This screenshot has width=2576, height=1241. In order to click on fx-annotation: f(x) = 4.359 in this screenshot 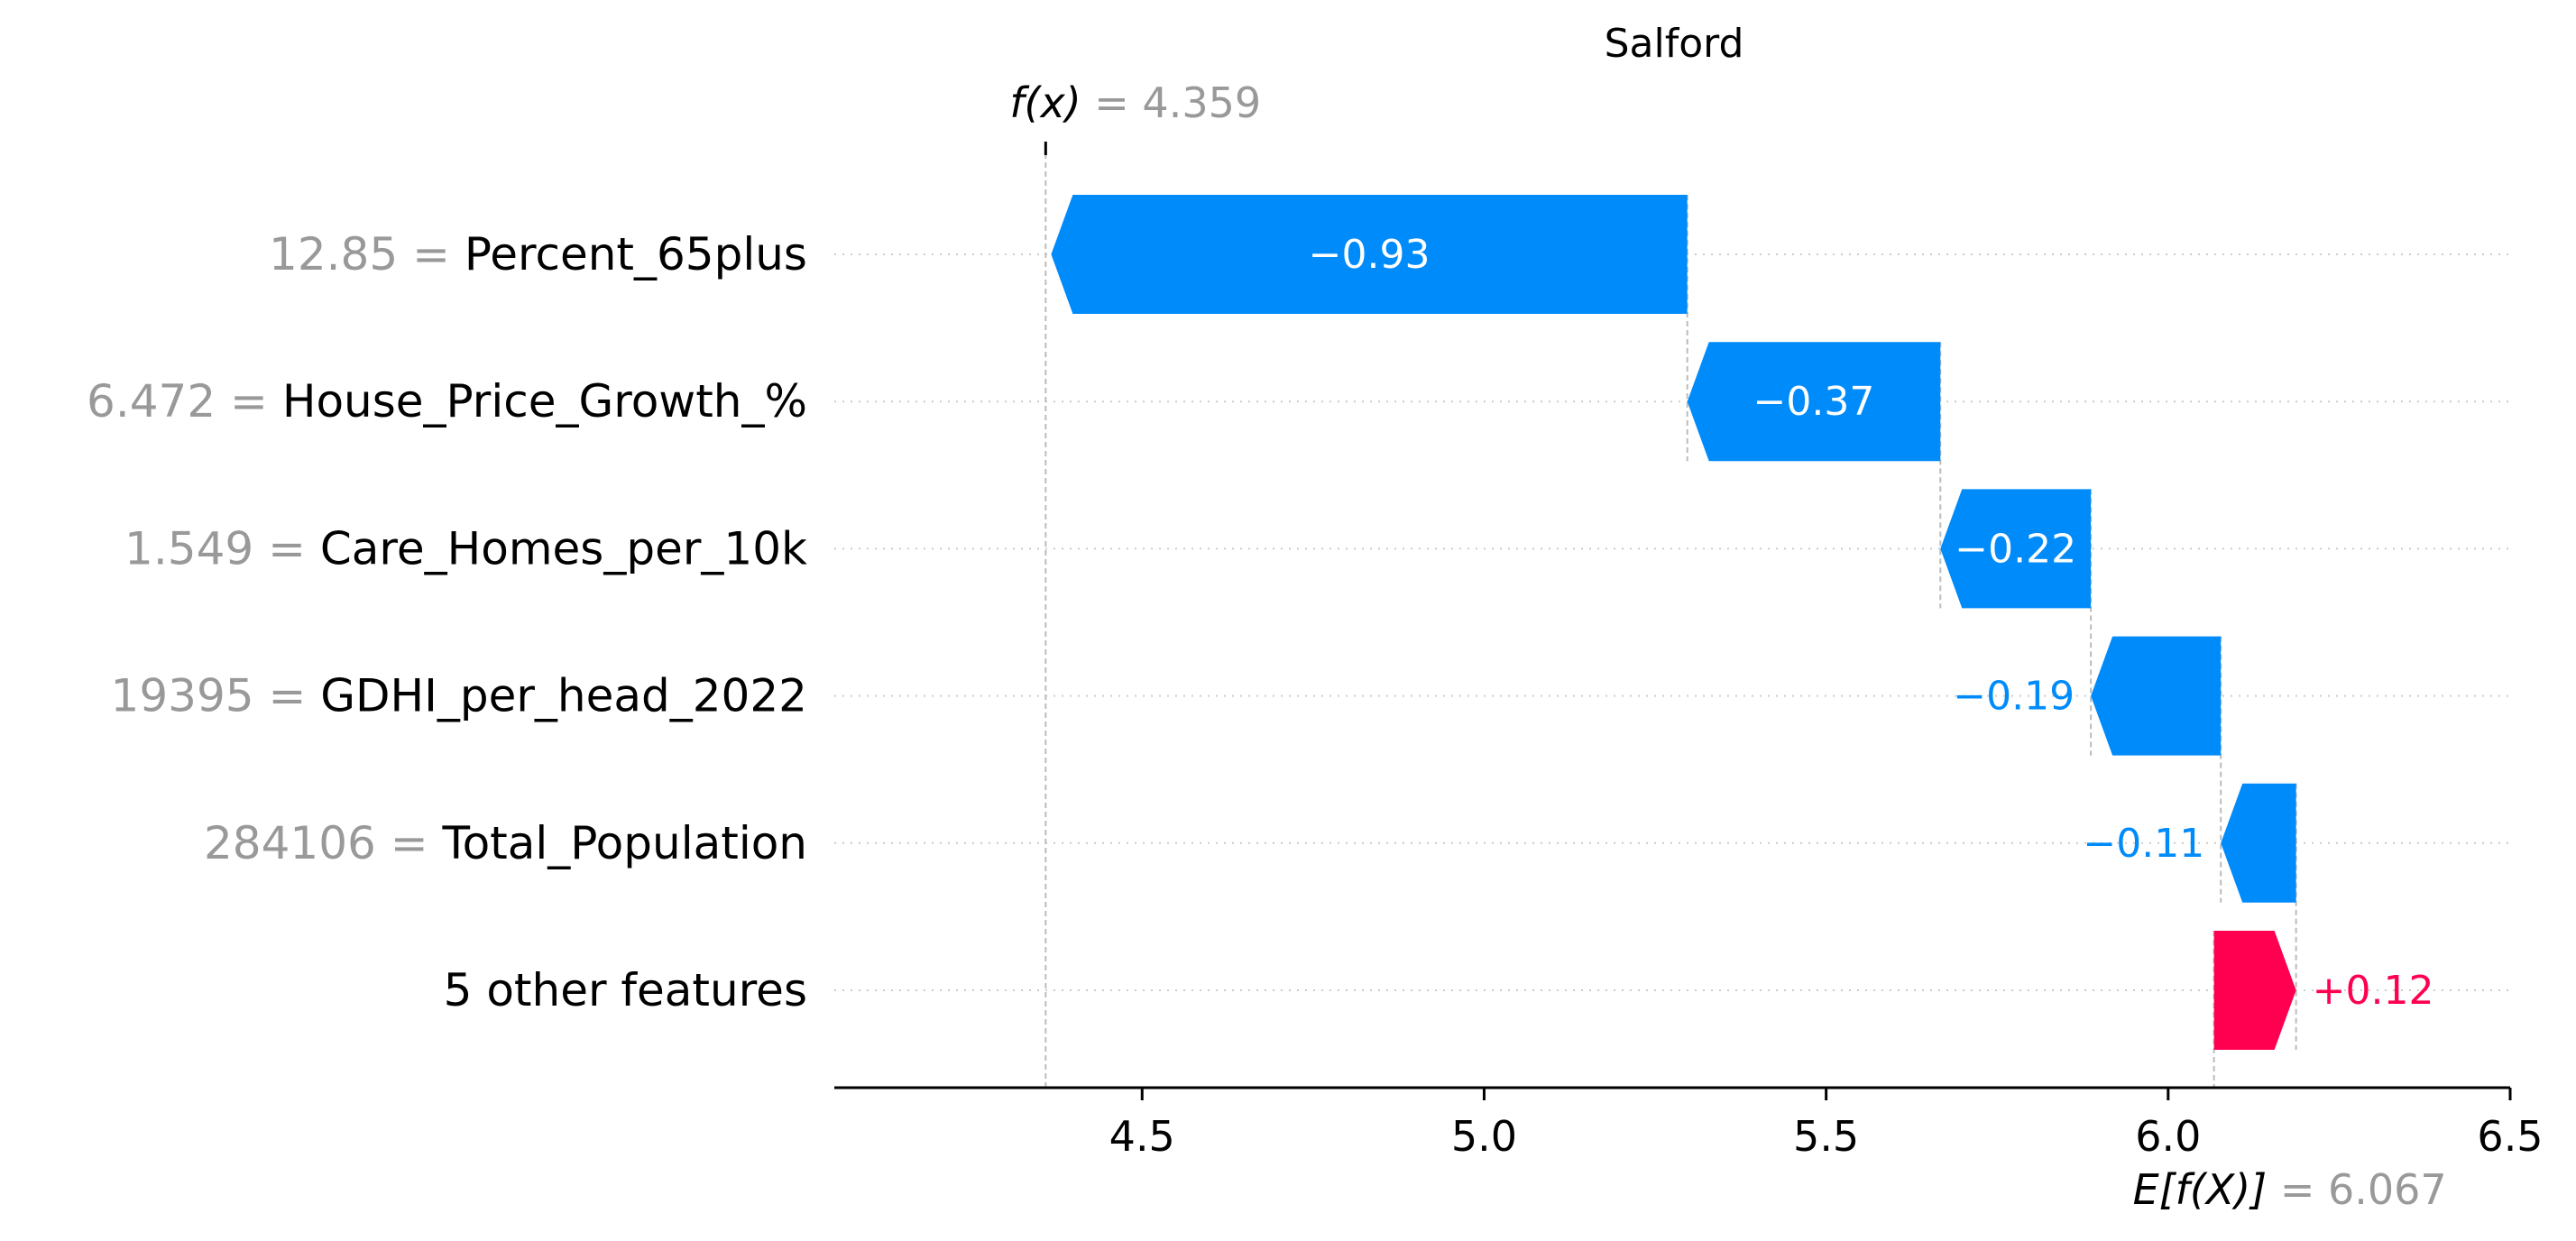, I will do `click(1135, 117)`.